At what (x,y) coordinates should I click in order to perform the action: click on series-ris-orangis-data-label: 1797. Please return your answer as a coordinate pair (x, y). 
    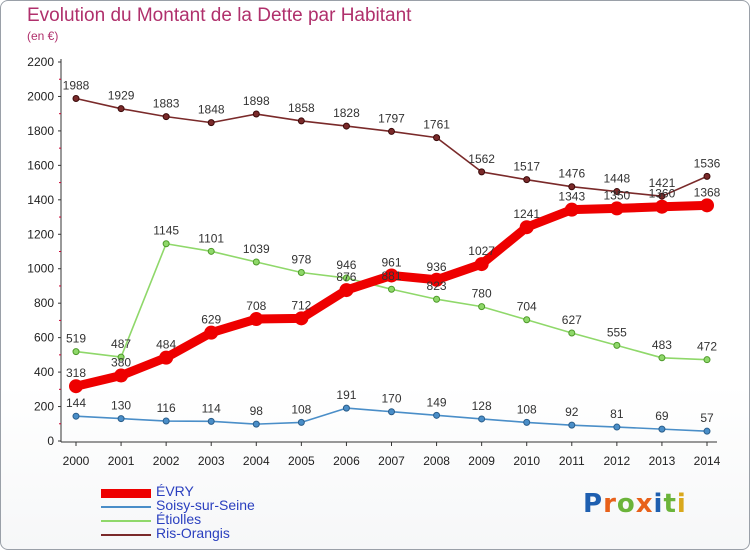
    Looking at the image, I should click on (391, 118).